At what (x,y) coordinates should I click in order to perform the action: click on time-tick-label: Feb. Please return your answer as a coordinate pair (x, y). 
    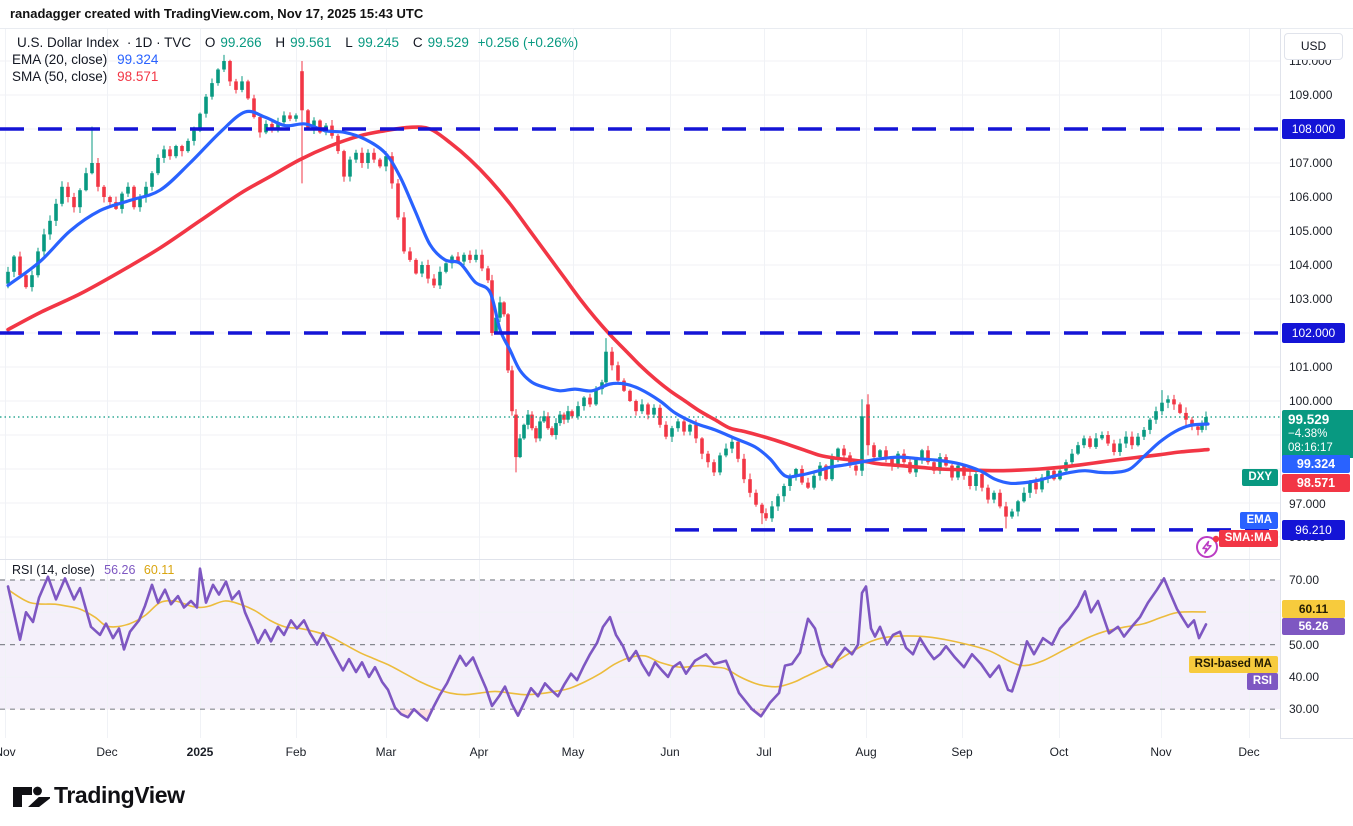
    Looking at the image, I should click on (296, 752).